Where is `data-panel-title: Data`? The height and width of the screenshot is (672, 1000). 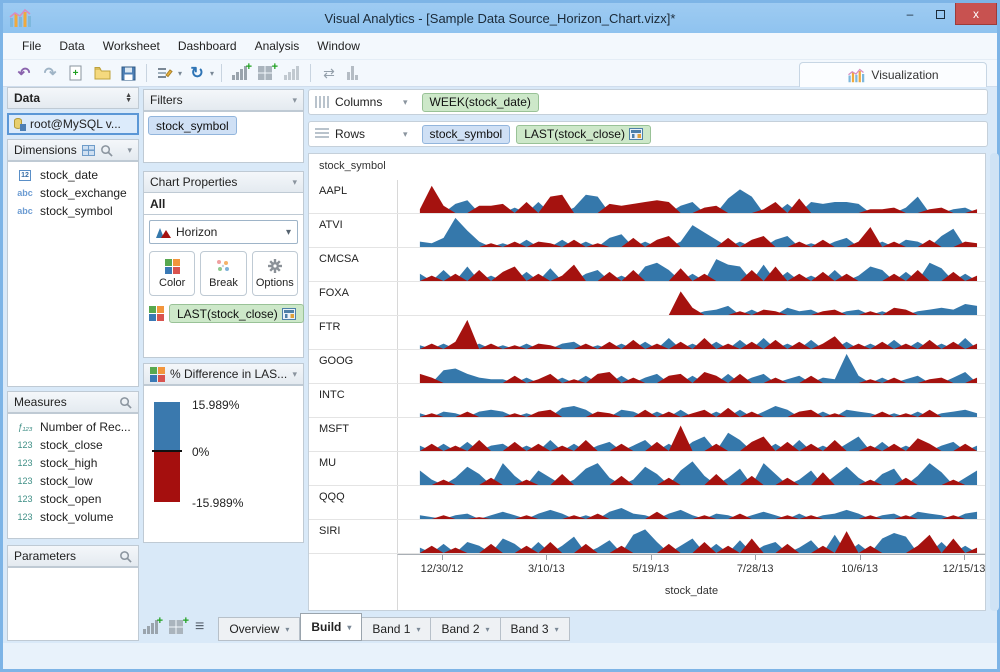
data-panel-title: Data is located at coordinates (27, 98).